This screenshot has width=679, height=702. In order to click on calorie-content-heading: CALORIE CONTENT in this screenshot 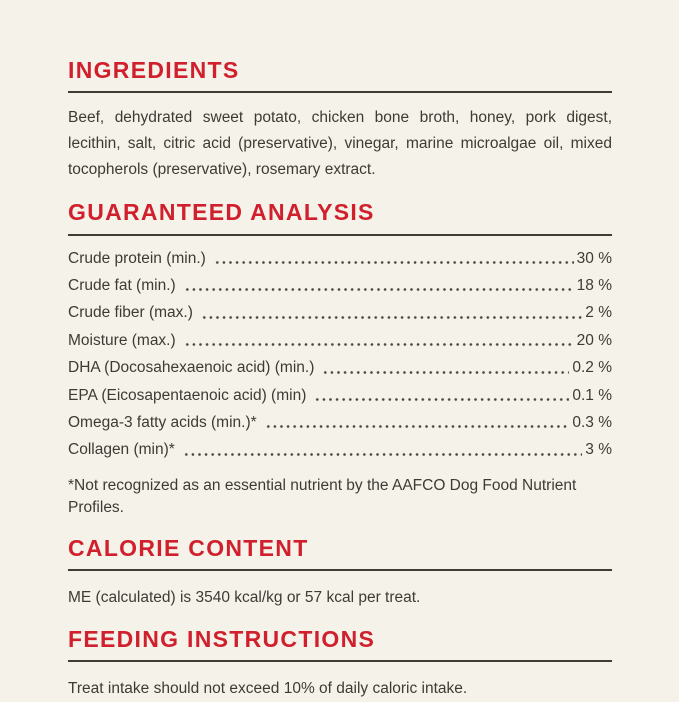, I will do `click(188, 547)`.